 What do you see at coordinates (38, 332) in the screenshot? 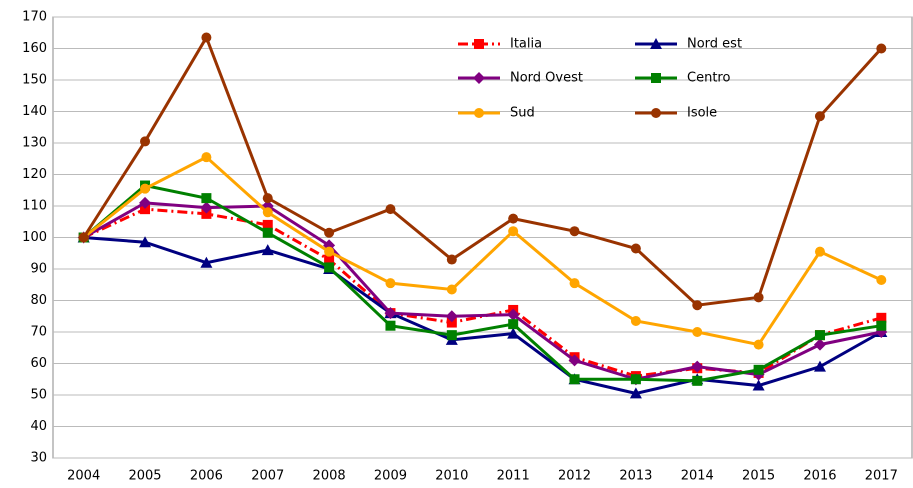
I see `y-tick-label: 70` at bounding box center [38, 332].